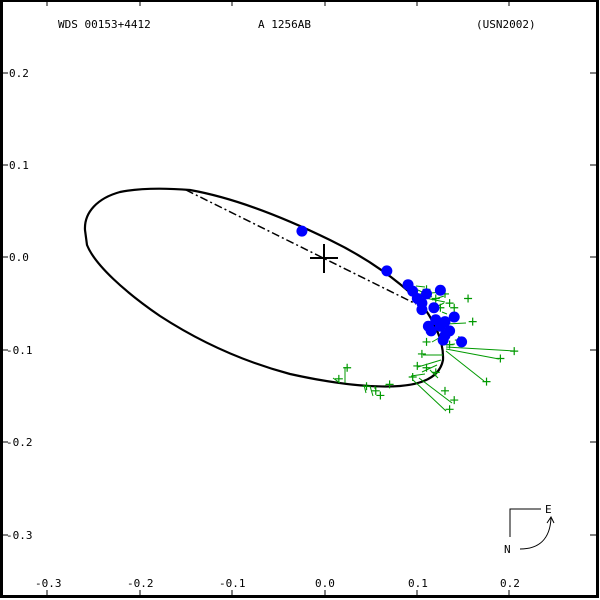 Image resolution: width=600 pixels, height=600 pixels. What do you see at coordinates (5, 304) in the screenshot?
I see `left-ticks` at bounding box center [5, 304].